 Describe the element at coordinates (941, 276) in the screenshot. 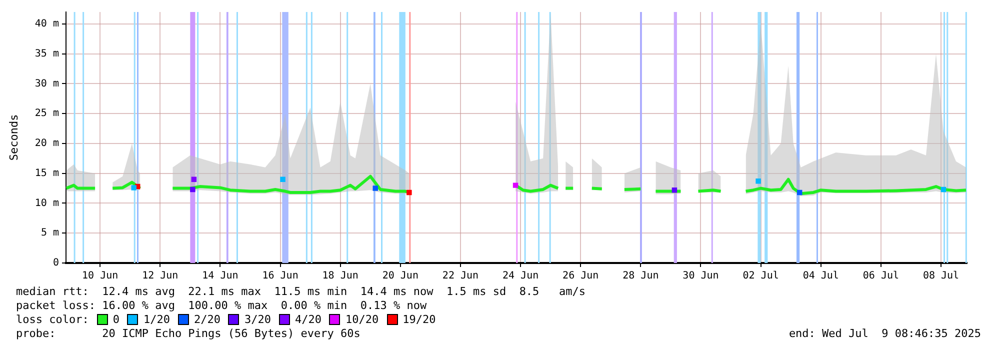

I see `x-tick-label: 08 Jul` at that location.